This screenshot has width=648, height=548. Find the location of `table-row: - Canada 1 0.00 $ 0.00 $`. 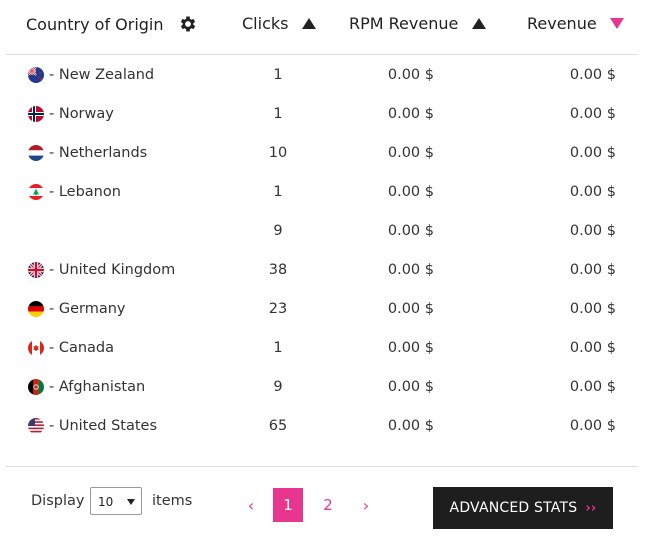

table-row: - Canada 1 0.00 $ 0.00 $ is located at coordinates (322, 349).